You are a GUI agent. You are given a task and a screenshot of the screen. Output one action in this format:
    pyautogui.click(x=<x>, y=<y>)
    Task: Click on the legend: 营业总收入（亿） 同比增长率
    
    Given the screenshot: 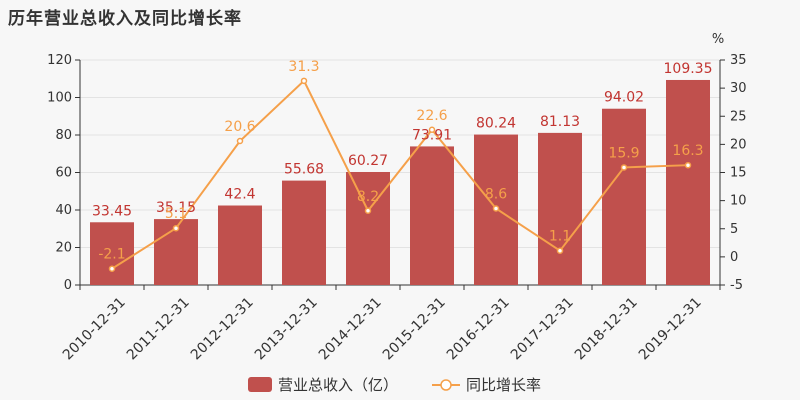 What is the action you would take?
    pyautogui.click(x=394, y=385)
    